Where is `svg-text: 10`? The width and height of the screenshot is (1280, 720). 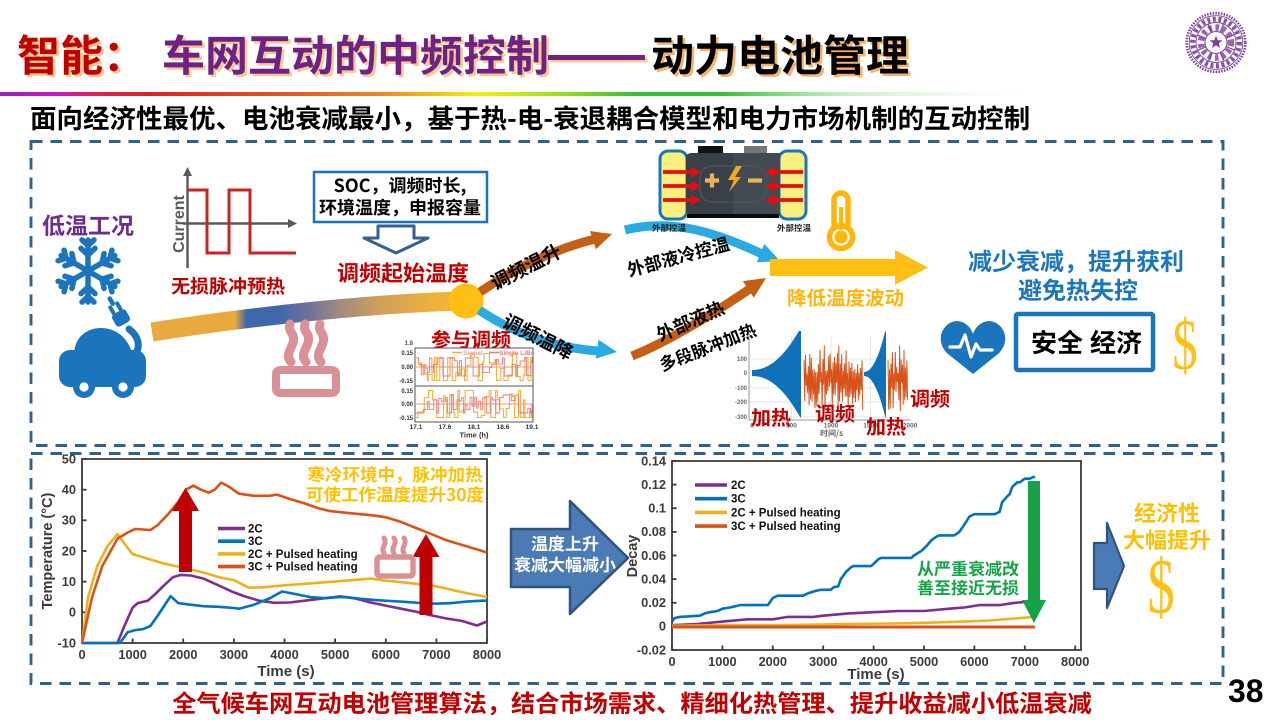
svg-text: 10 is located at coordinates (69, 581).